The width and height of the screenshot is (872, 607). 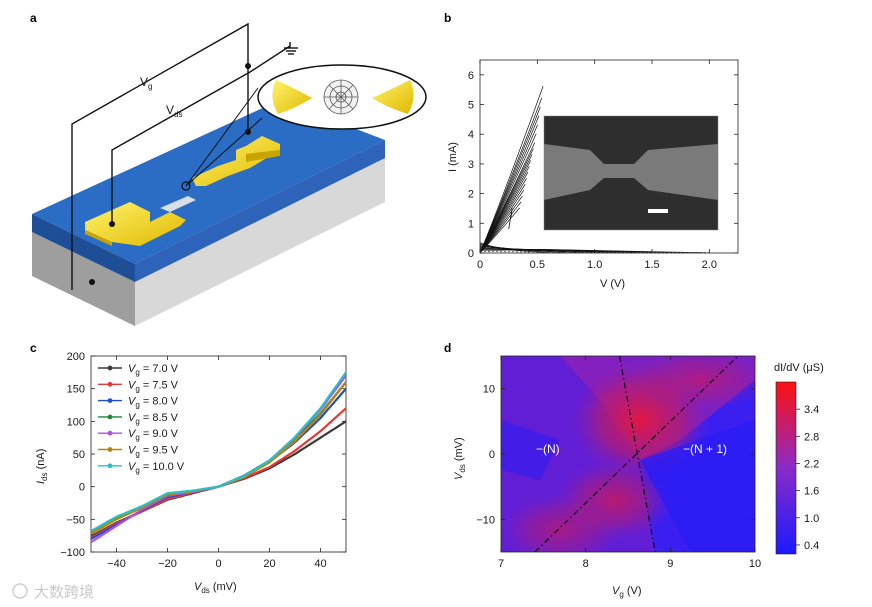 What do you see at coordinates (485, 520) in the screenshot?
I see `y-tick-label: −10` at bounding box center [485, 520].